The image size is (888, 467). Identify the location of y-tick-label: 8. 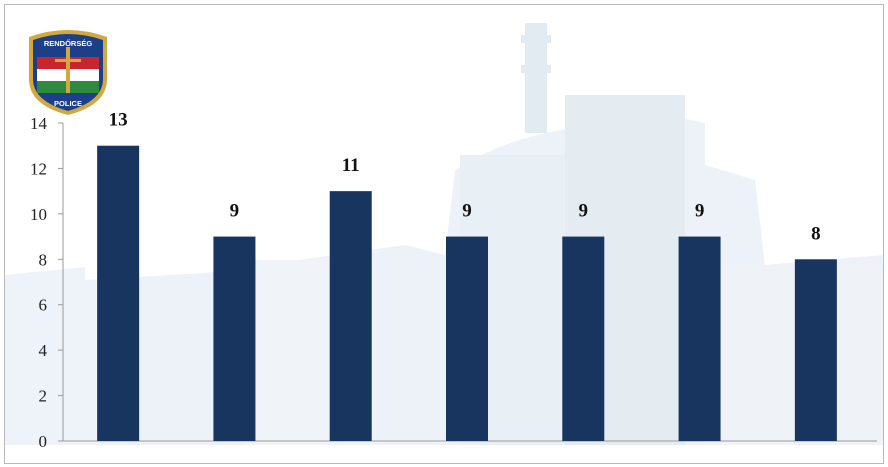
(43, 259).